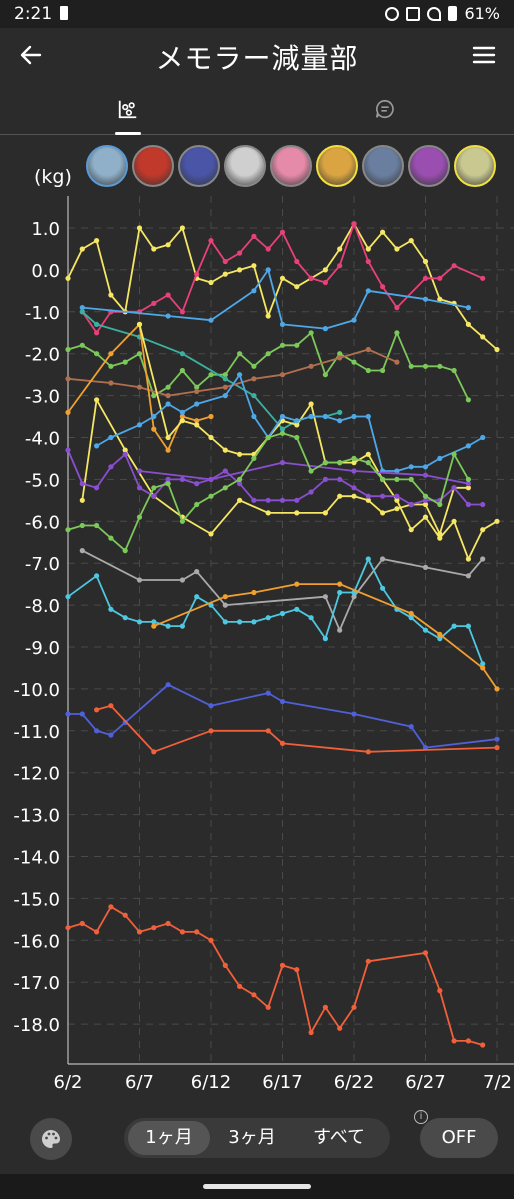 The height and width of the screenshot is (1199, 514). I want to click on back-arrow-icon, so click(31, 55).